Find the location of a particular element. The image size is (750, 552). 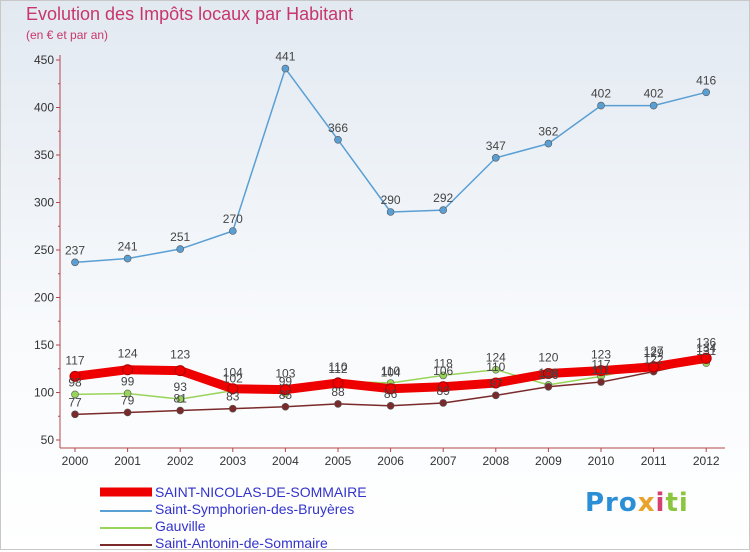

data-label: 136 is located at coordinates (706, 342).